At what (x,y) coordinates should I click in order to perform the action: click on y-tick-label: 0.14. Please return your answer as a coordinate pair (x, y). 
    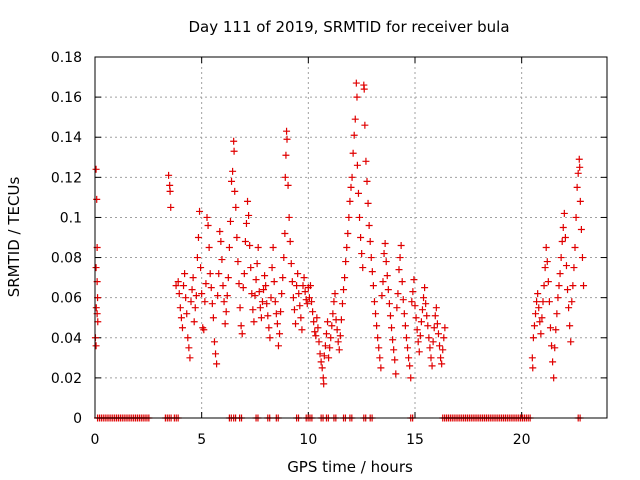
    Looking at the image, I should click on (66, 138).